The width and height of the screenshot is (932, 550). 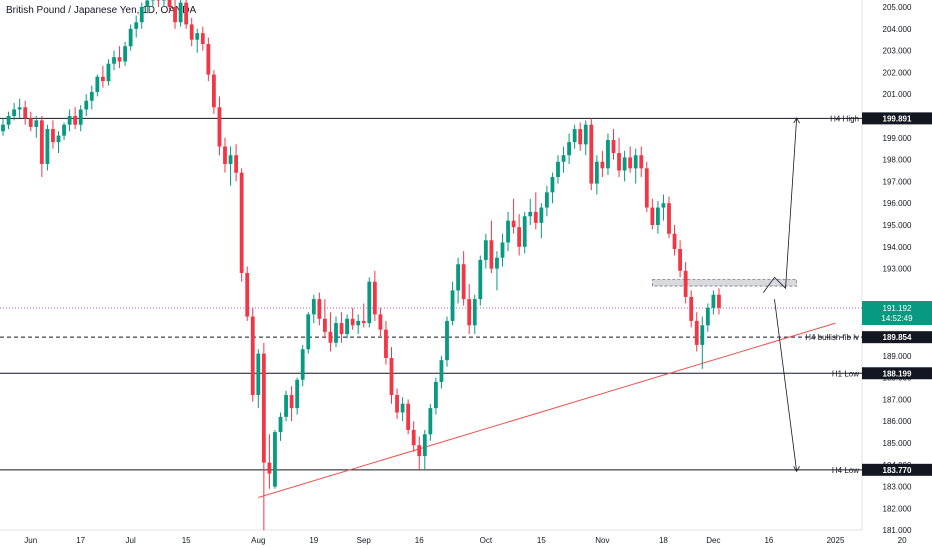 I want to click on level-label: H1 Low, so click(x=845, y=373).